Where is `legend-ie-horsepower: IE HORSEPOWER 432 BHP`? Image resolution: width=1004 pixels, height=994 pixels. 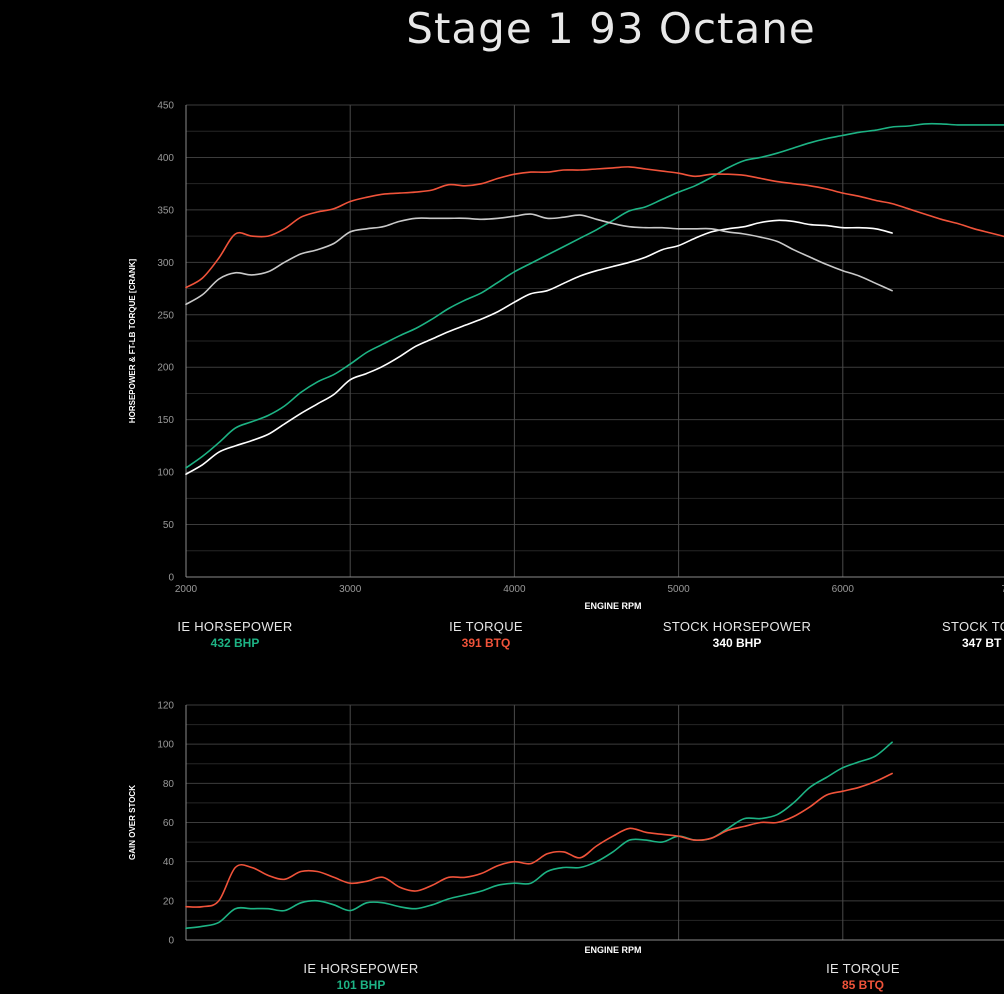
legend-ie-horsepower: IE HORSEPOWER 432 BHP is located at coordinates (235, 634).